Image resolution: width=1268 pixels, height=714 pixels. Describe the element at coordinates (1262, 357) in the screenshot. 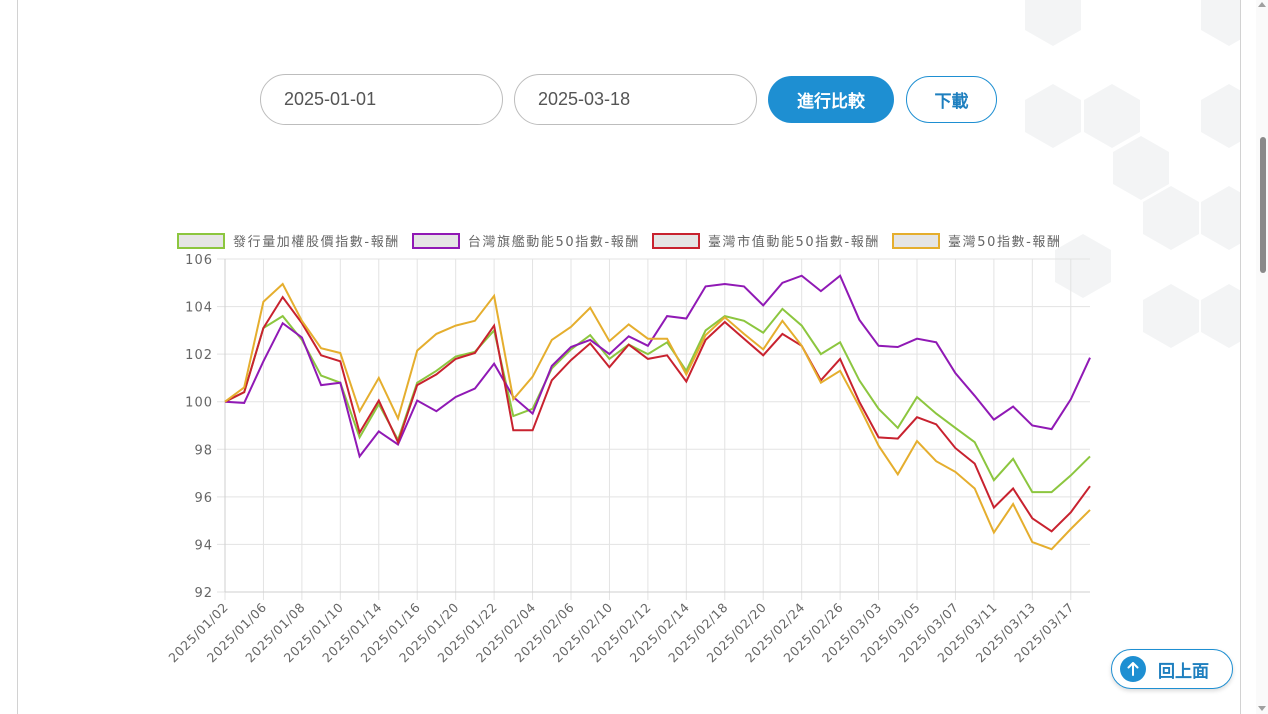

I see `vertical-scrollbar` at that location.